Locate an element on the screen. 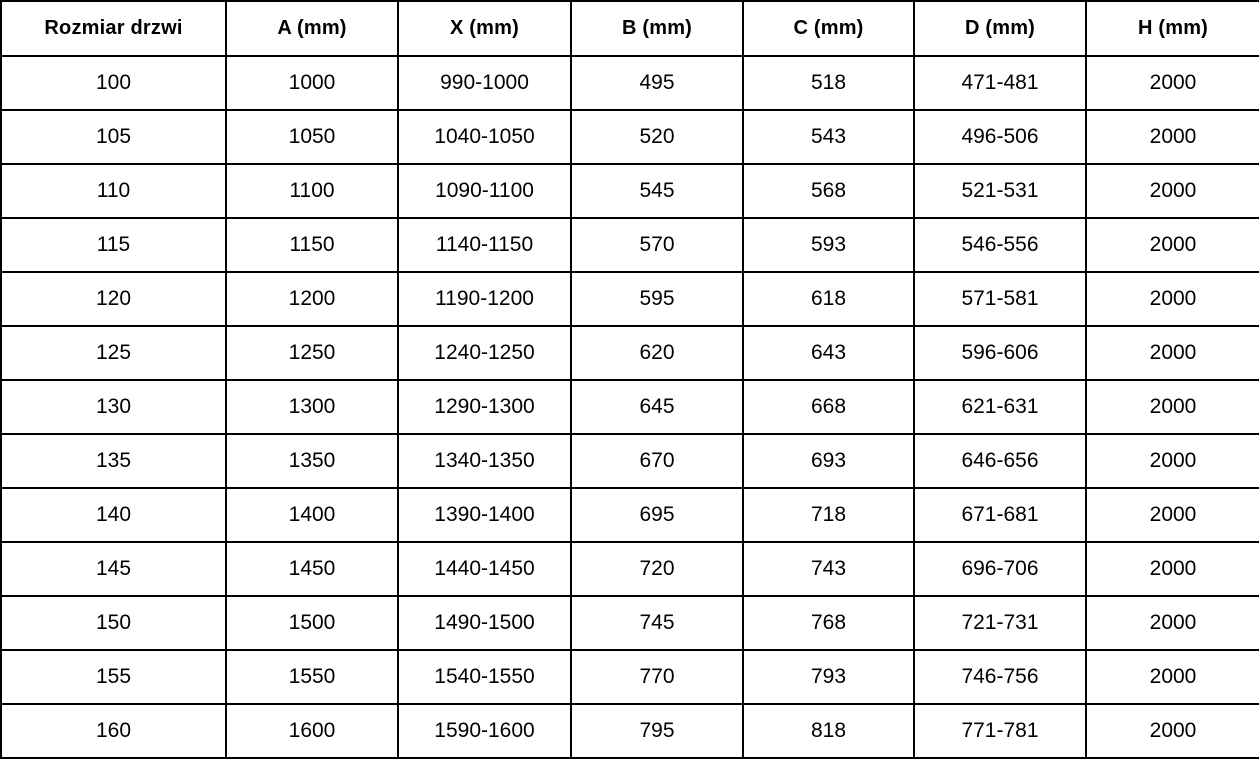  cell-value: 521-531 is located at coordinates (1000, 191).